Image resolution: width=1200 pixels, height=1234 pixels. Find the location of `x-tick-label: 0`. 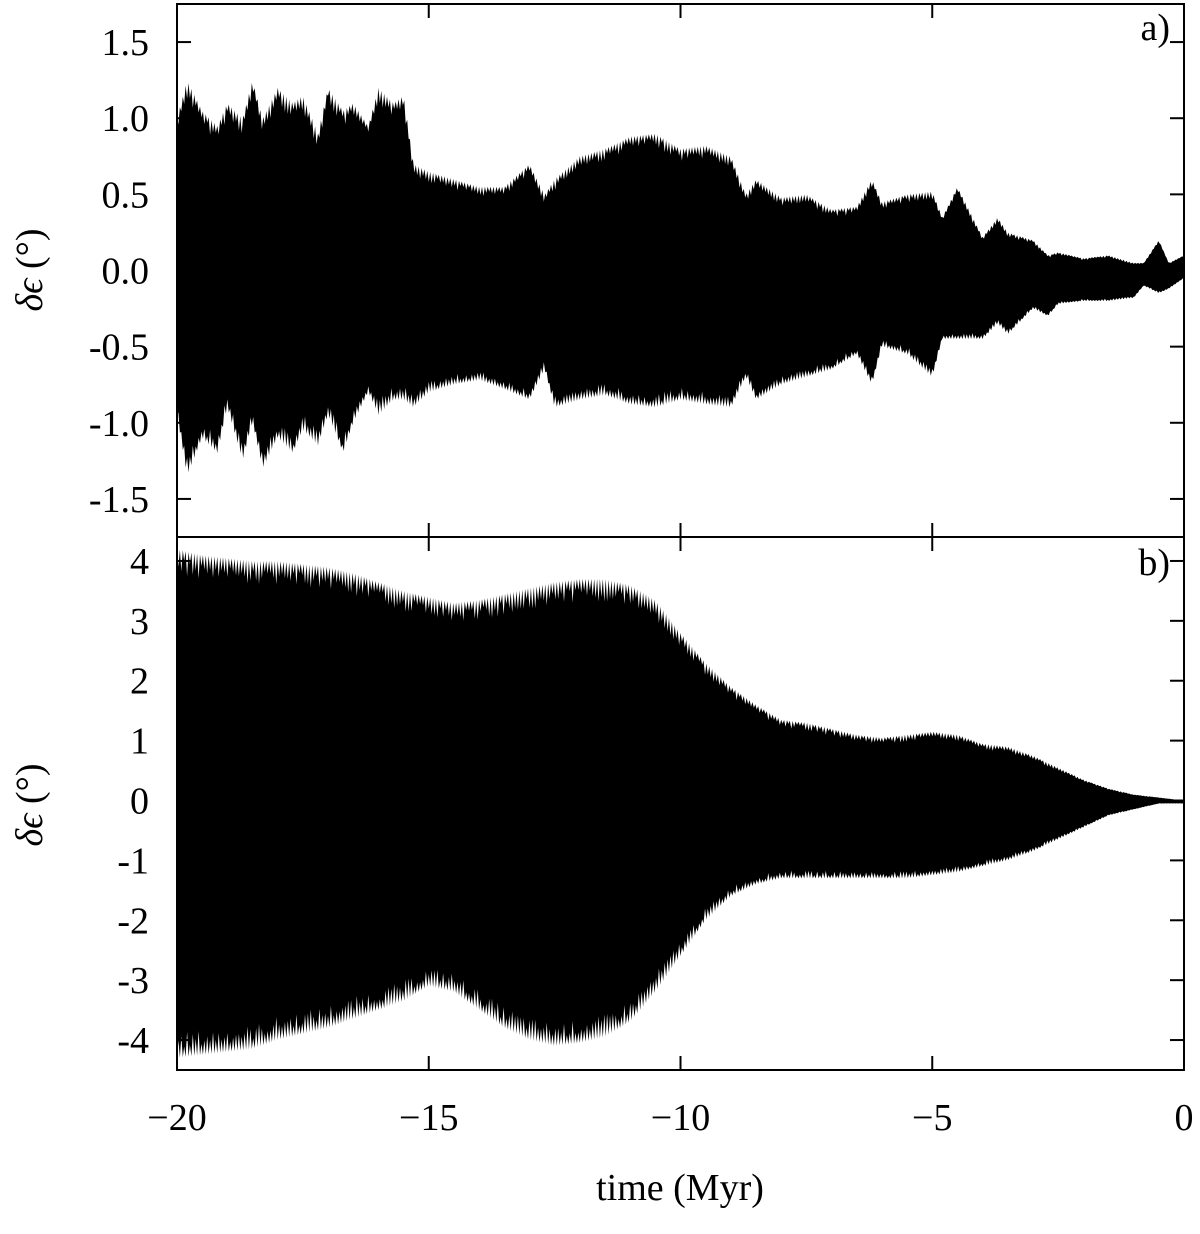

x-tick-label: 0 is located at coordinates (1184, 1118).